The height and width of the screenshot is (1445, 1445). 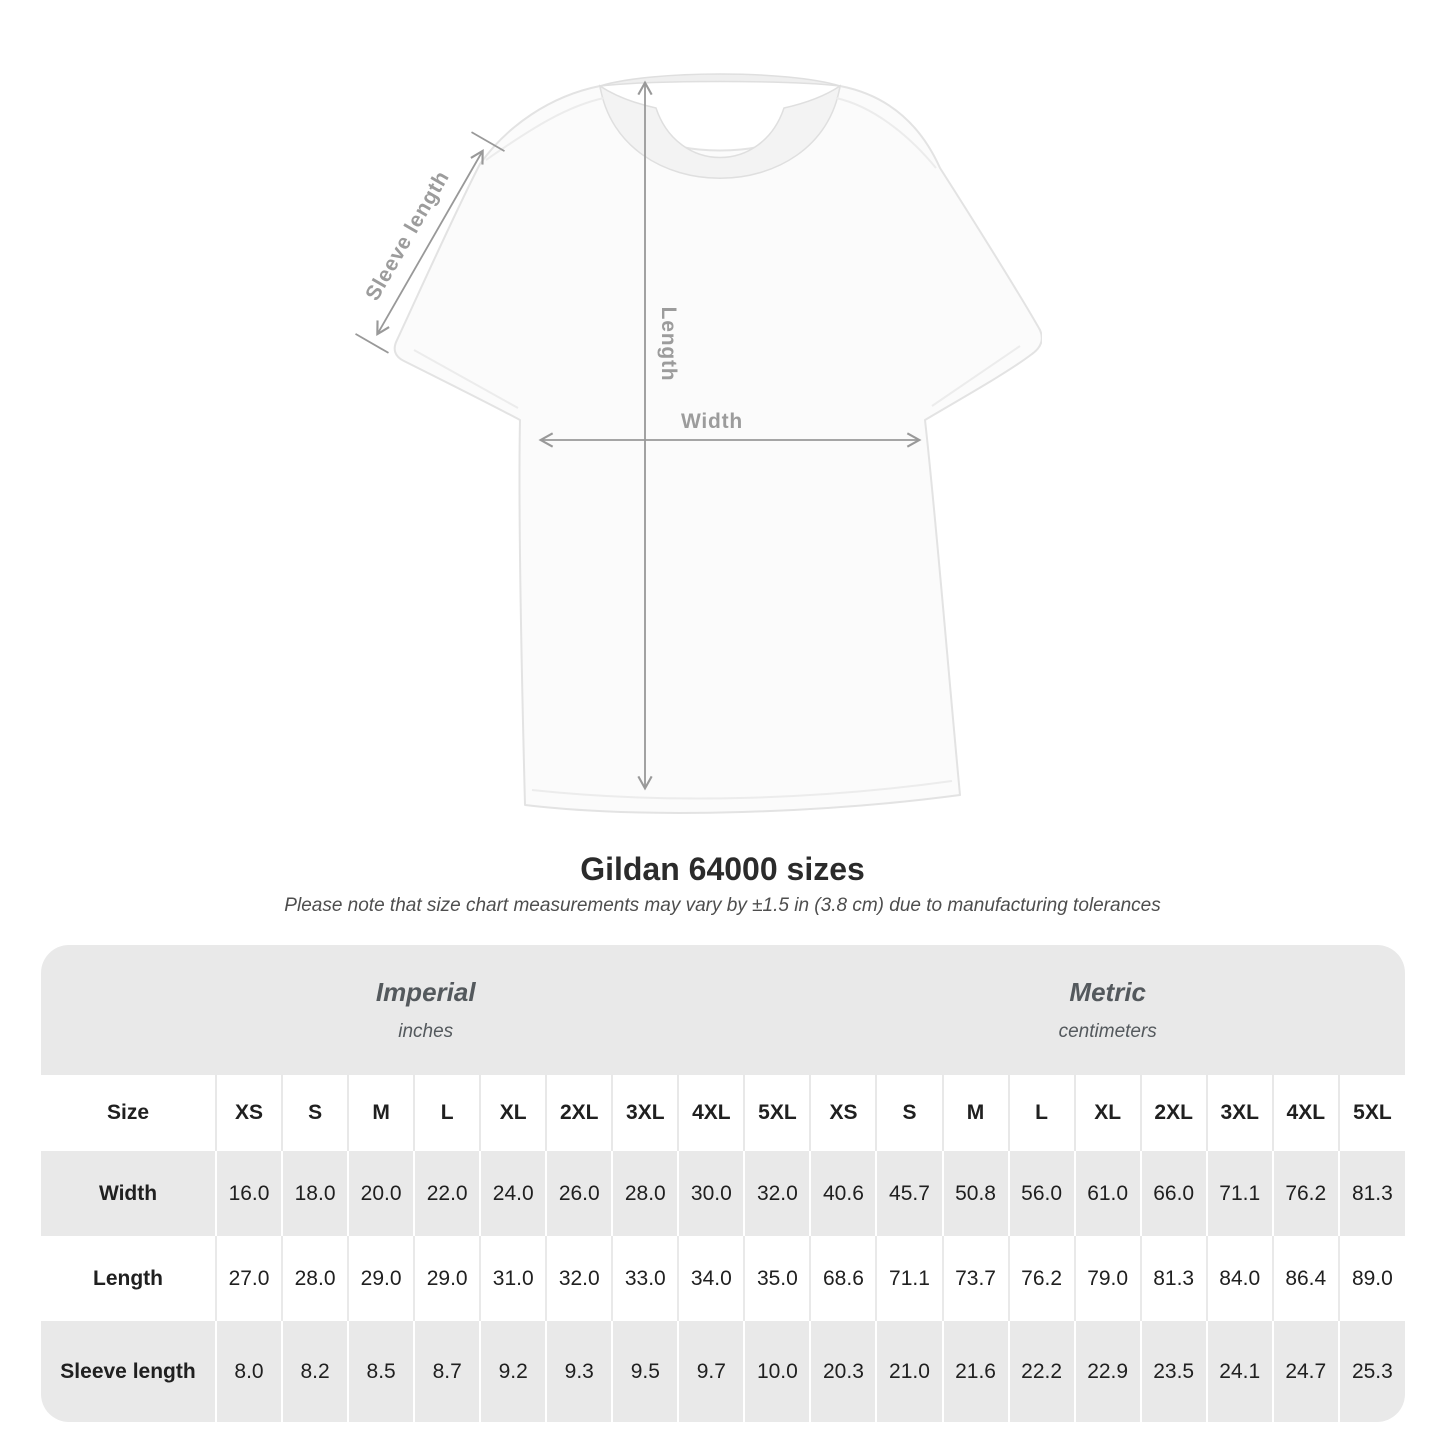 I want to click on tshirt-back-collar, so click(x=720, y=80).